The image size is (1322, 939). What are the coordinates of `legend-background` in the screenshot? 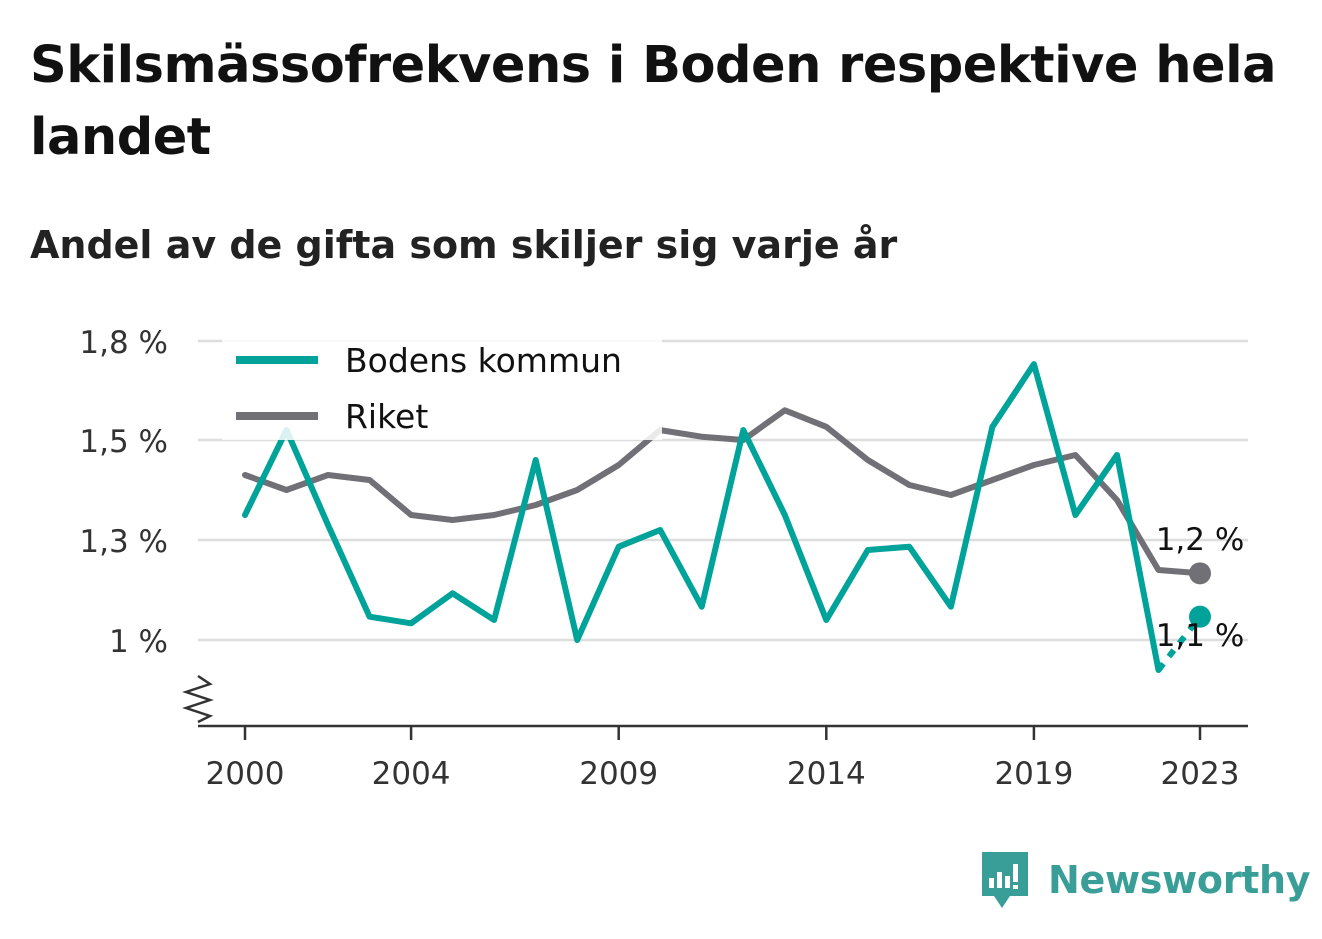 It's located at (442, 381).